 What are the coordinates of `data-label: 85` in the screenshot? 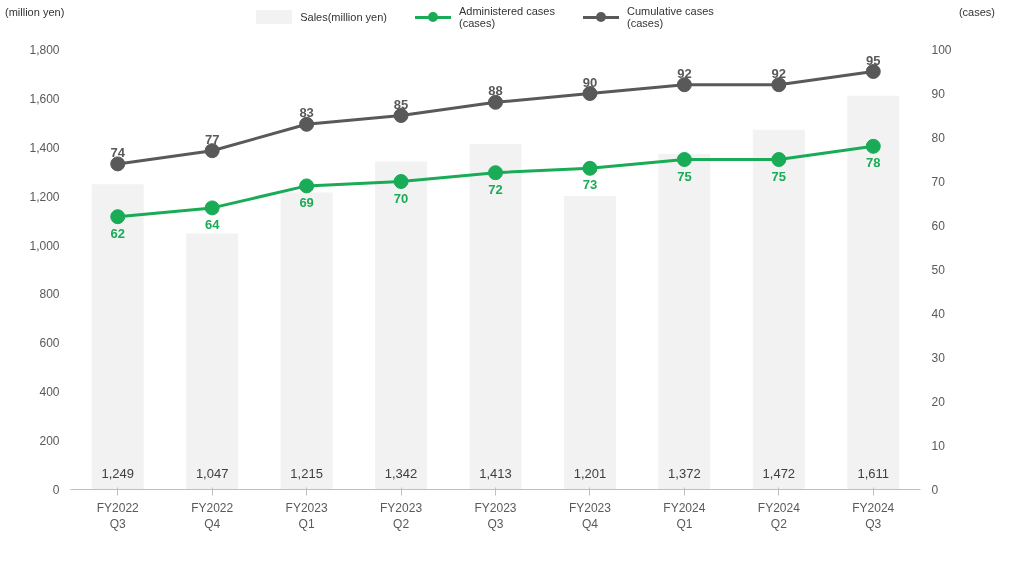 It's located at (401, 104).